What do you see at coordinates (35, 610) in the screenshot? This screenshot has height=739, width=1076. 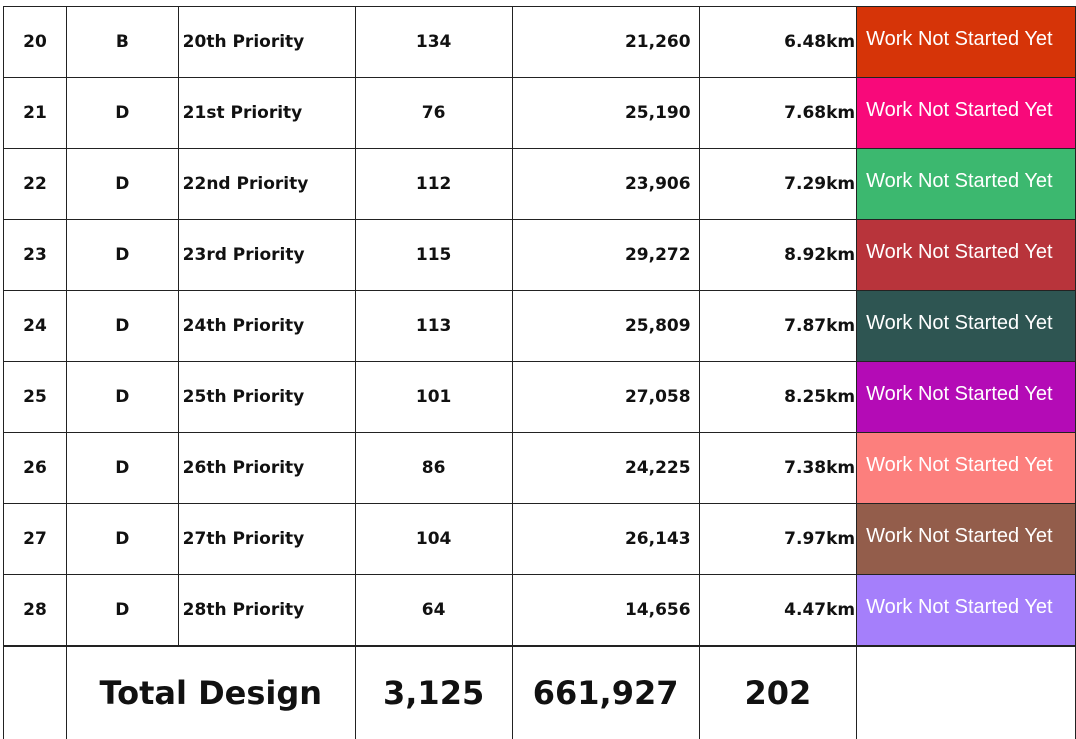 I see `row-number: 28` at bounding box center [35, 610].